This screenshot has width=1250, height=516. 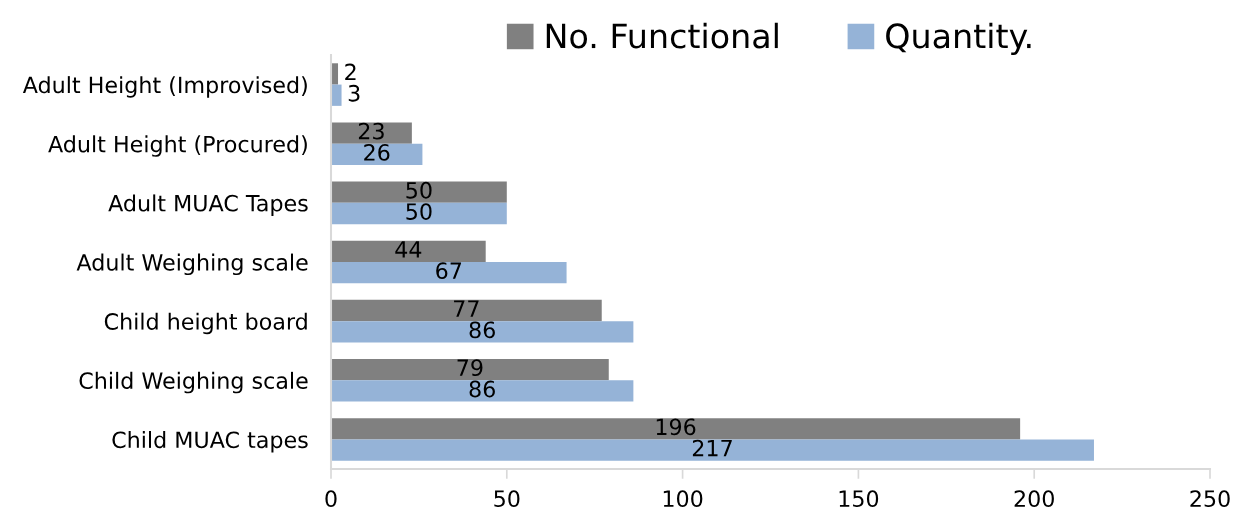 What do you see at coordinates (350, 72) in the screenshot?
I see `data-label: 2` at bounding box center [350, 72].